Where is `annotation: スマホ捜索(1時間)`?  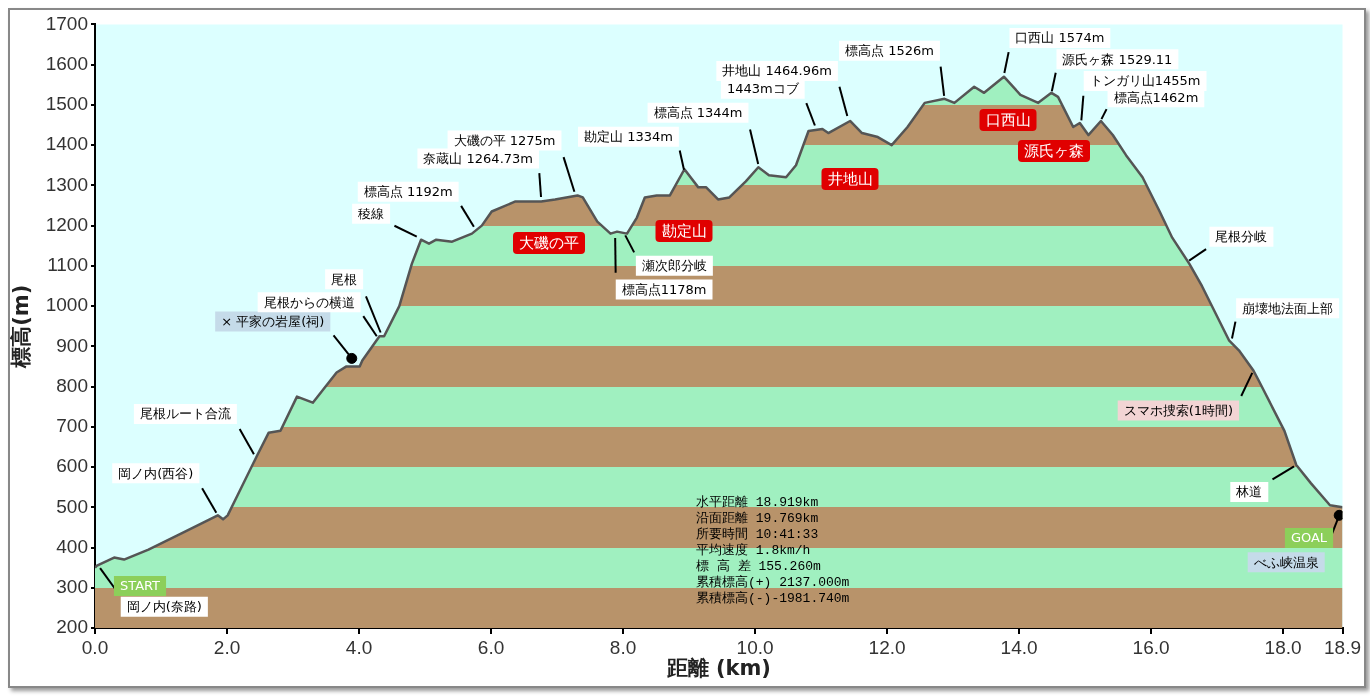 annotation: スマホ捜索(1時間) is located at coordinates (1178, 410).